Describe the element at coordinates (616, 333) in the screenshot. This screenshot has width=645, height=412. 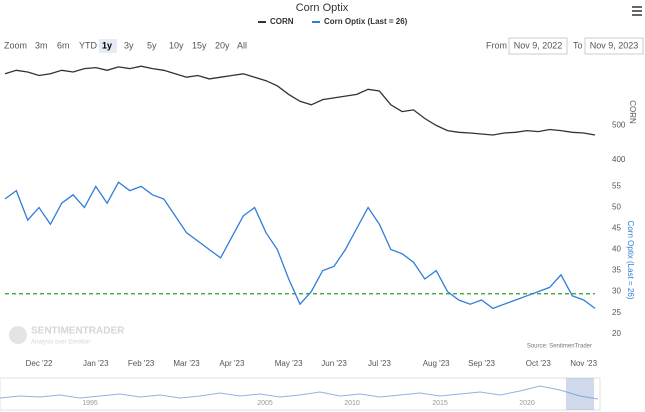
I see `y-tick-label: 20` at that location.